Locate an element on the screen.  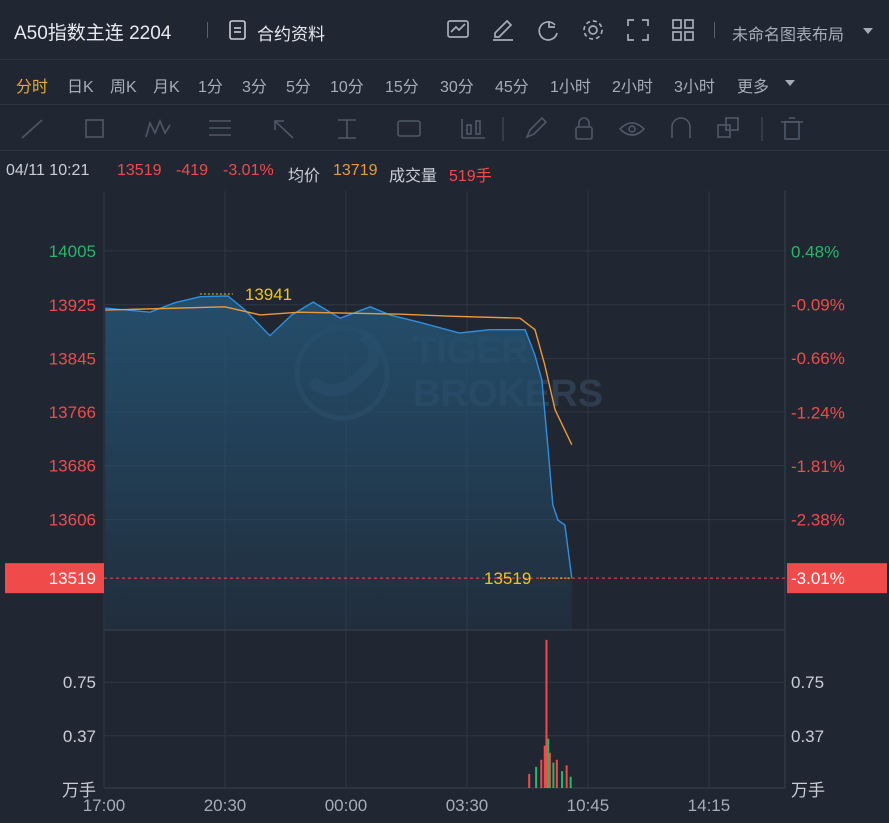
y-tick-label: 13845 is located at coordinates (72, 359).